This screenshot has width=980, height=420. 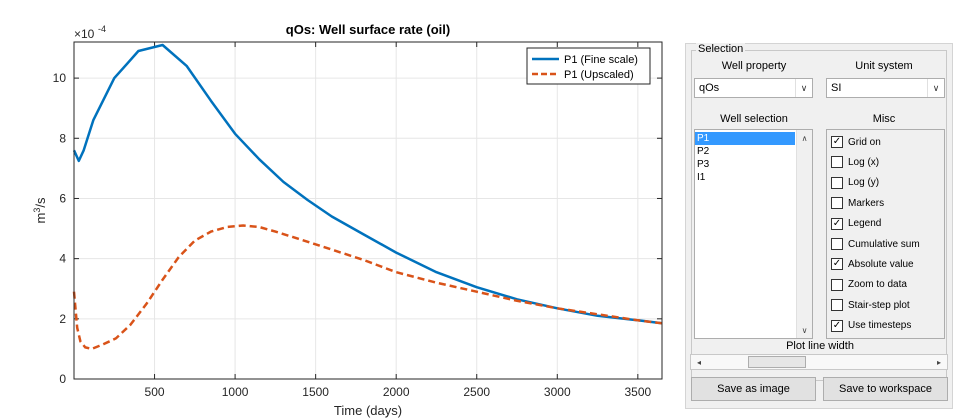 What do you see at coordinates (804, 138) in the screenshot?
I see `triangle-up-icon: ∧` at bounding box center [804, 138].